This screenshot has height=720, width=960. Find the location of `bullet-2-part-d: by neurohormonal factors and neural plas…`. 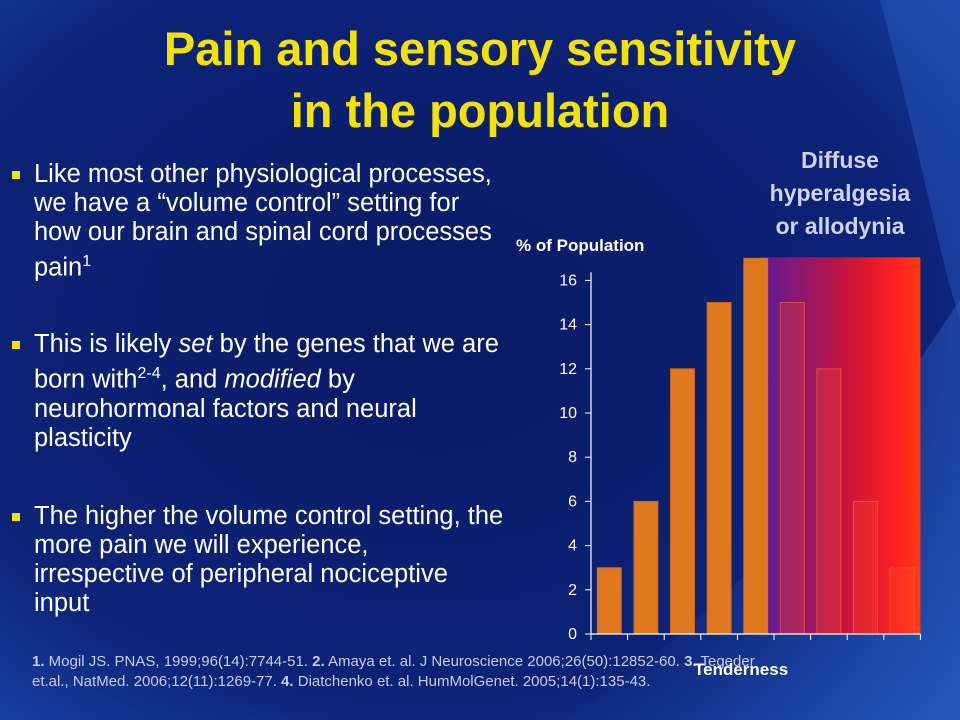

bullet-2-part-d: by neurohormonal factors and neural plas… is located at coordinates (225, 408).